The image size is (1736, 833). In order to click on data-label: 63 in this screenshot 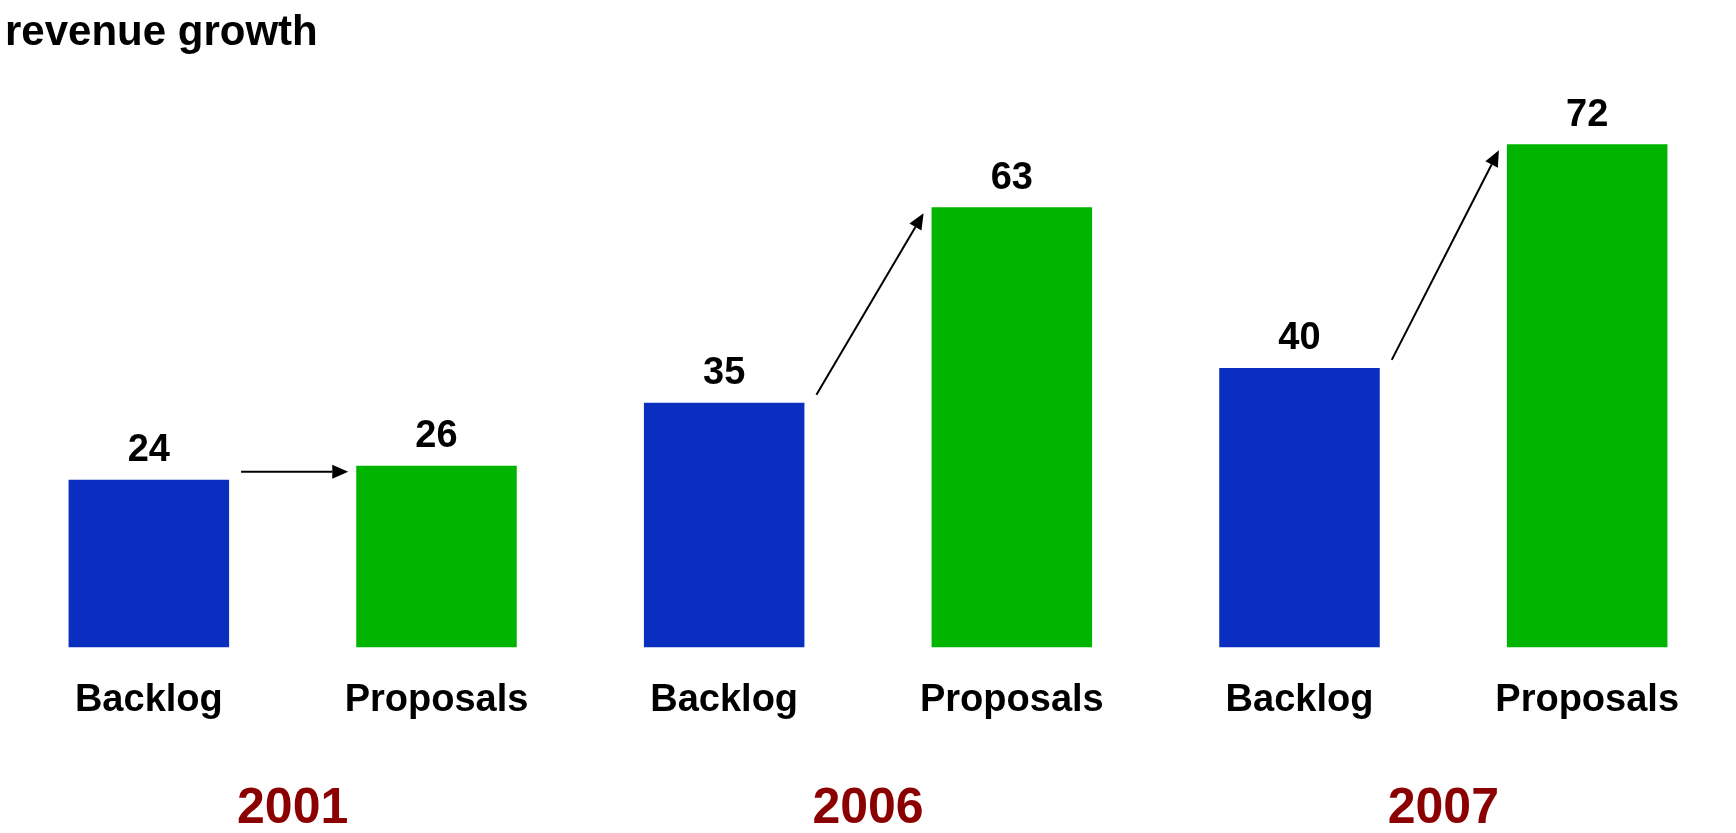, I will do `click(1011, 175)`.